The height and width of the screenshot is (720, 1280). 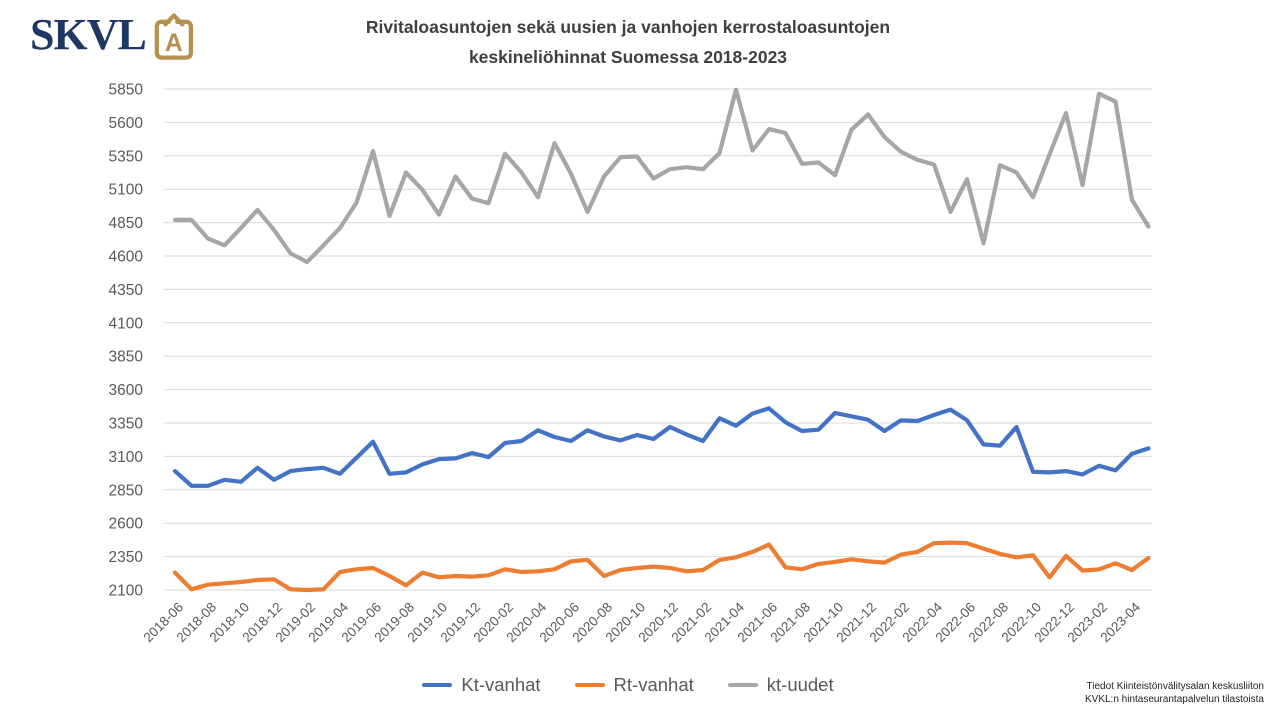 What do you see at coordinates (126, 156) in the screenshot?
I see `y-tick-label: 5350` at bounding box center [126, 156].